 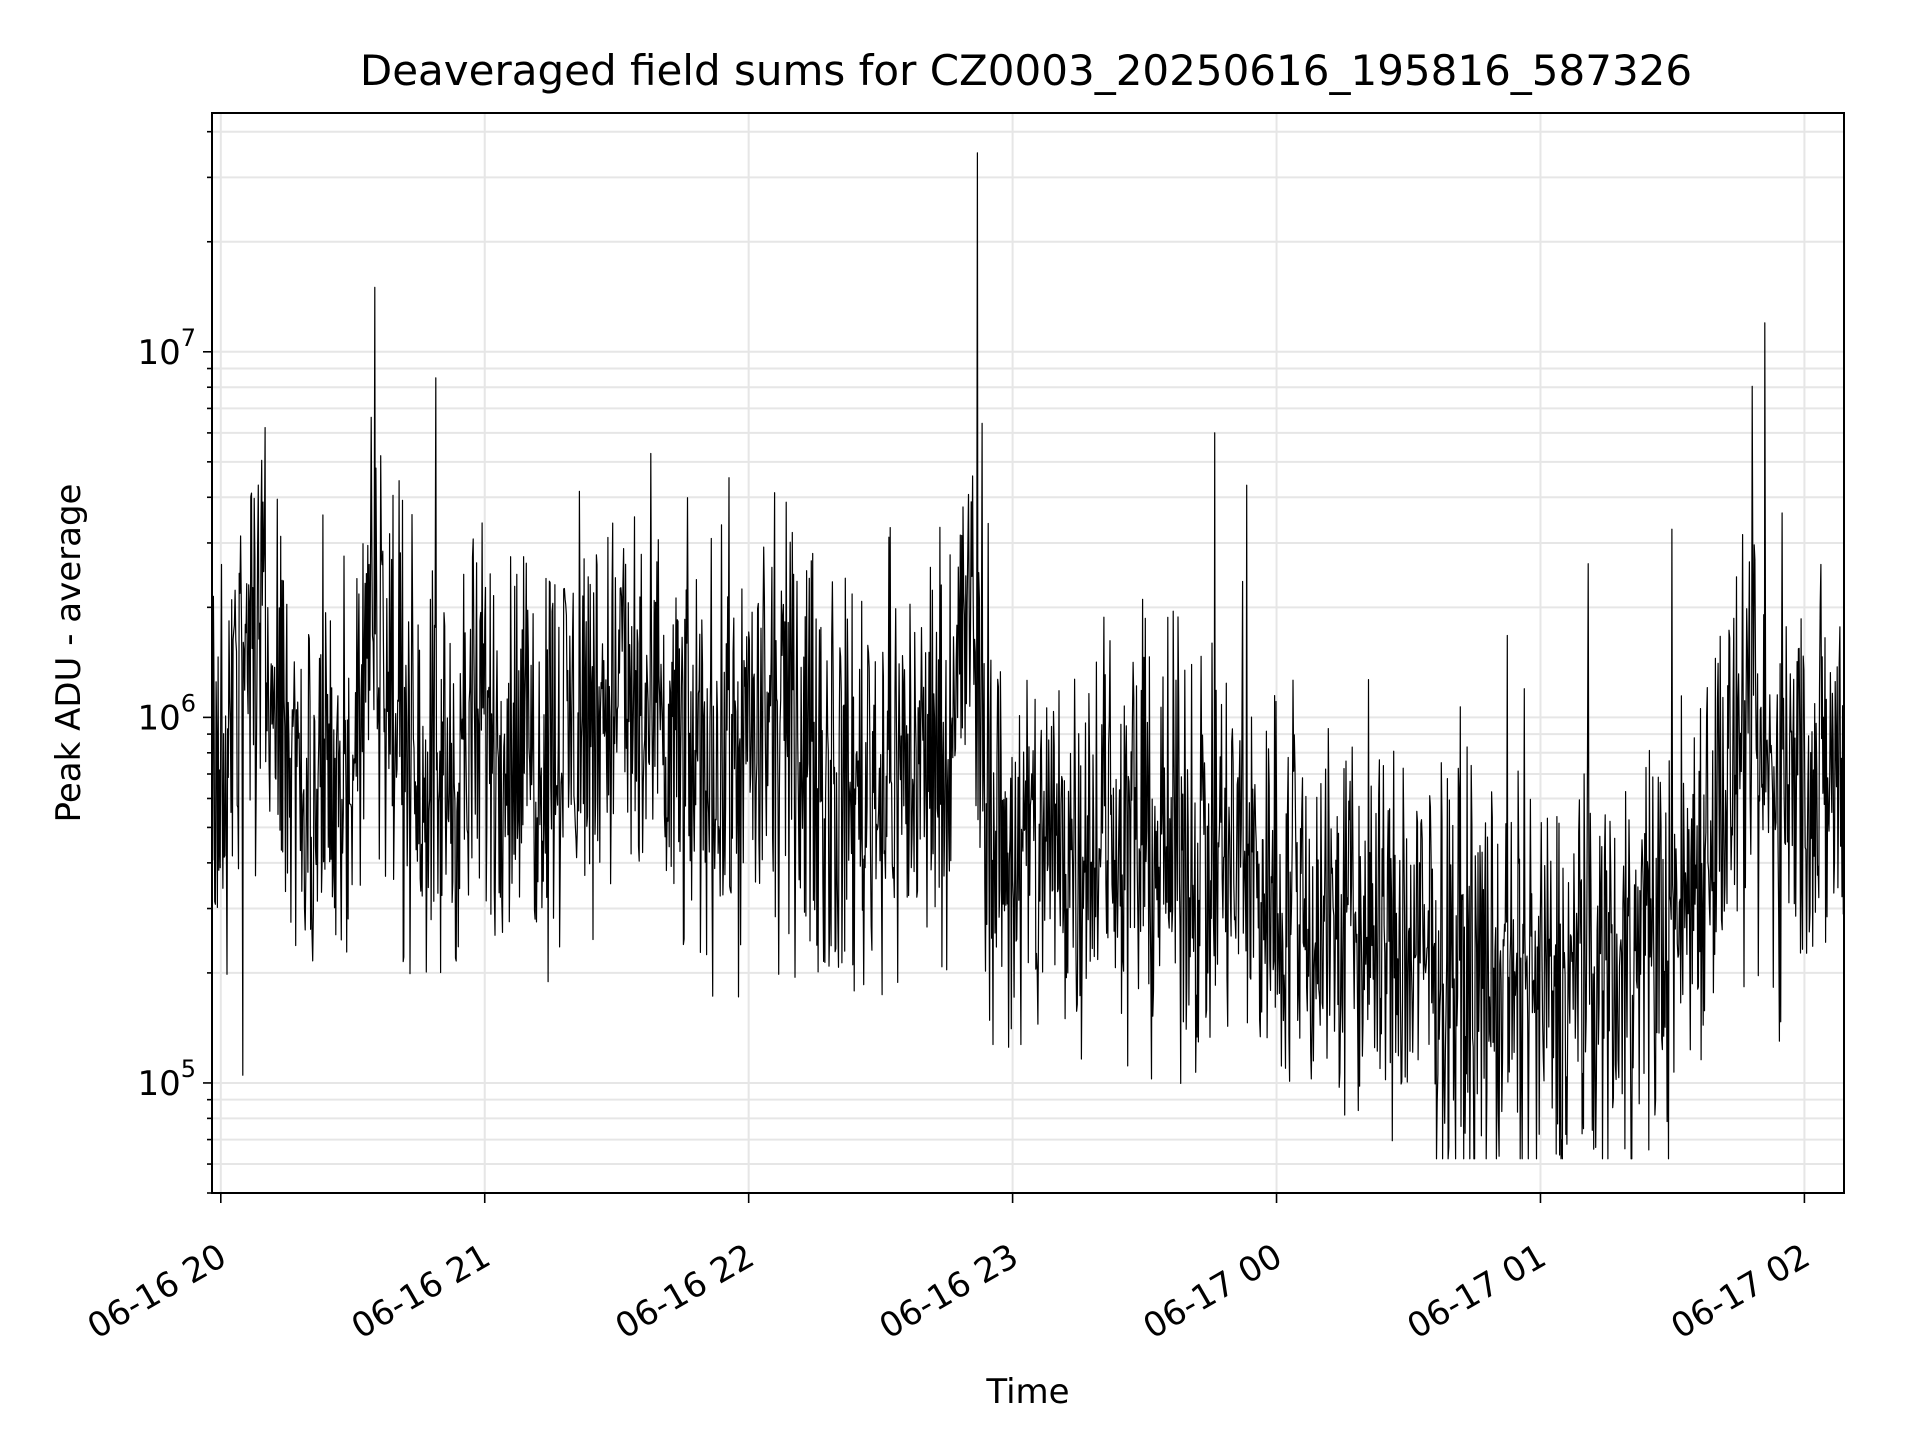 I want to click on y-tick-label: 10⁶, so click(x=166, y=713).